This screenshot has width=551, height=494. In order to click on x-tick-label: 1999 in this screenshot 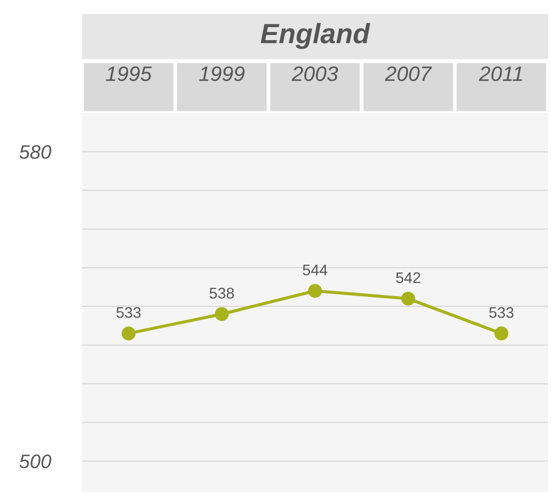, I will do `click(222, 74)`.